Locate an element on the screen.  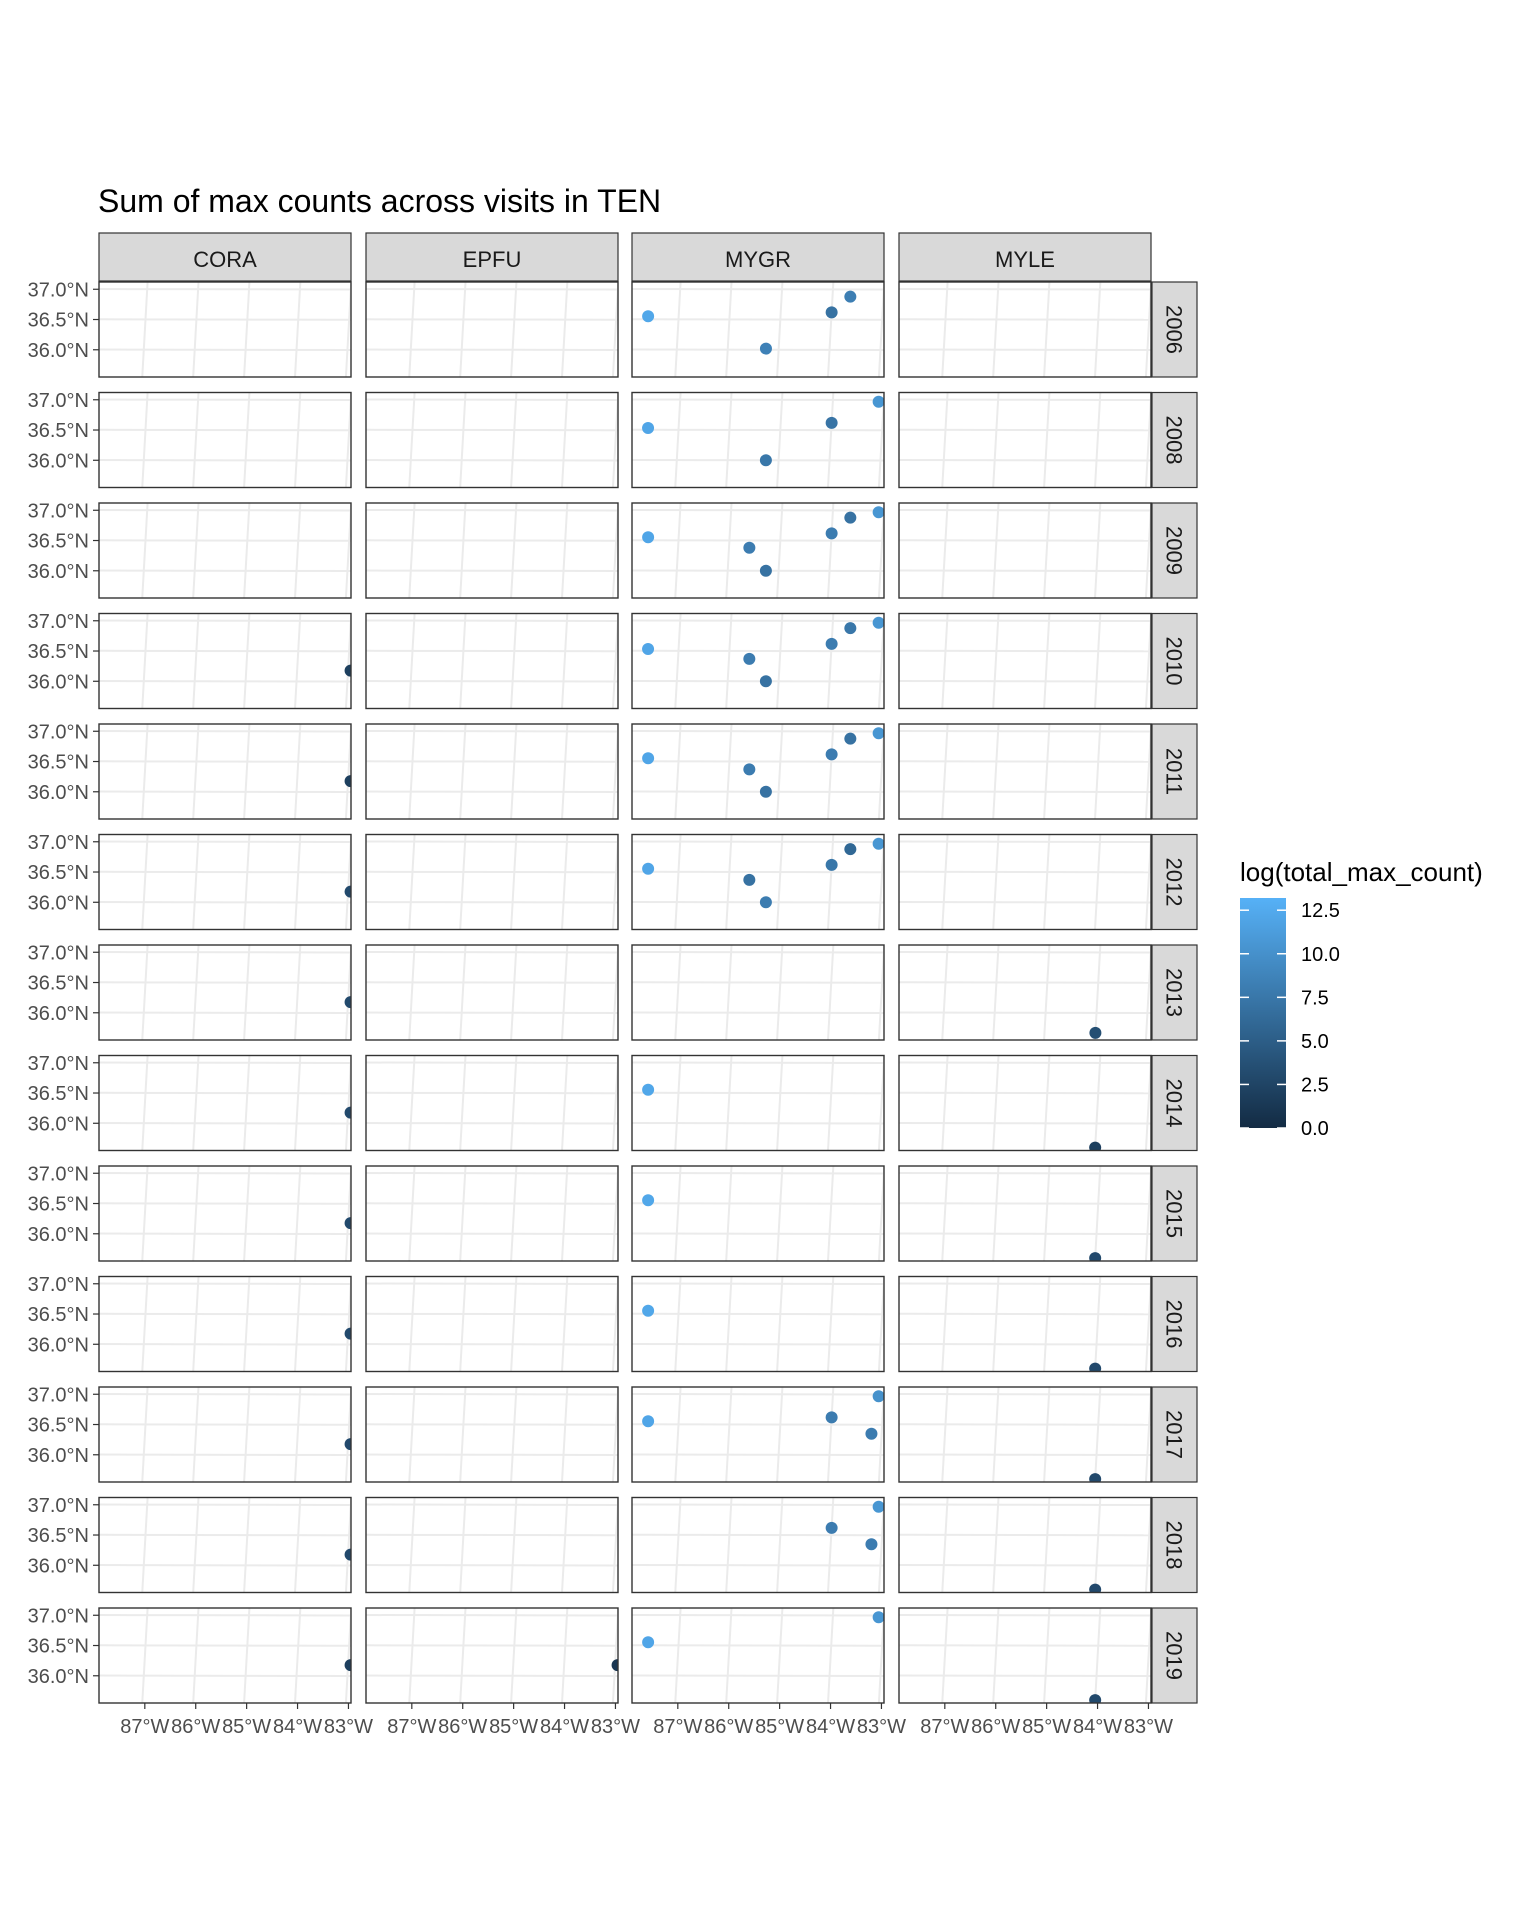
facet-strip-label: MYLE is located at coordinates (1025, 259).